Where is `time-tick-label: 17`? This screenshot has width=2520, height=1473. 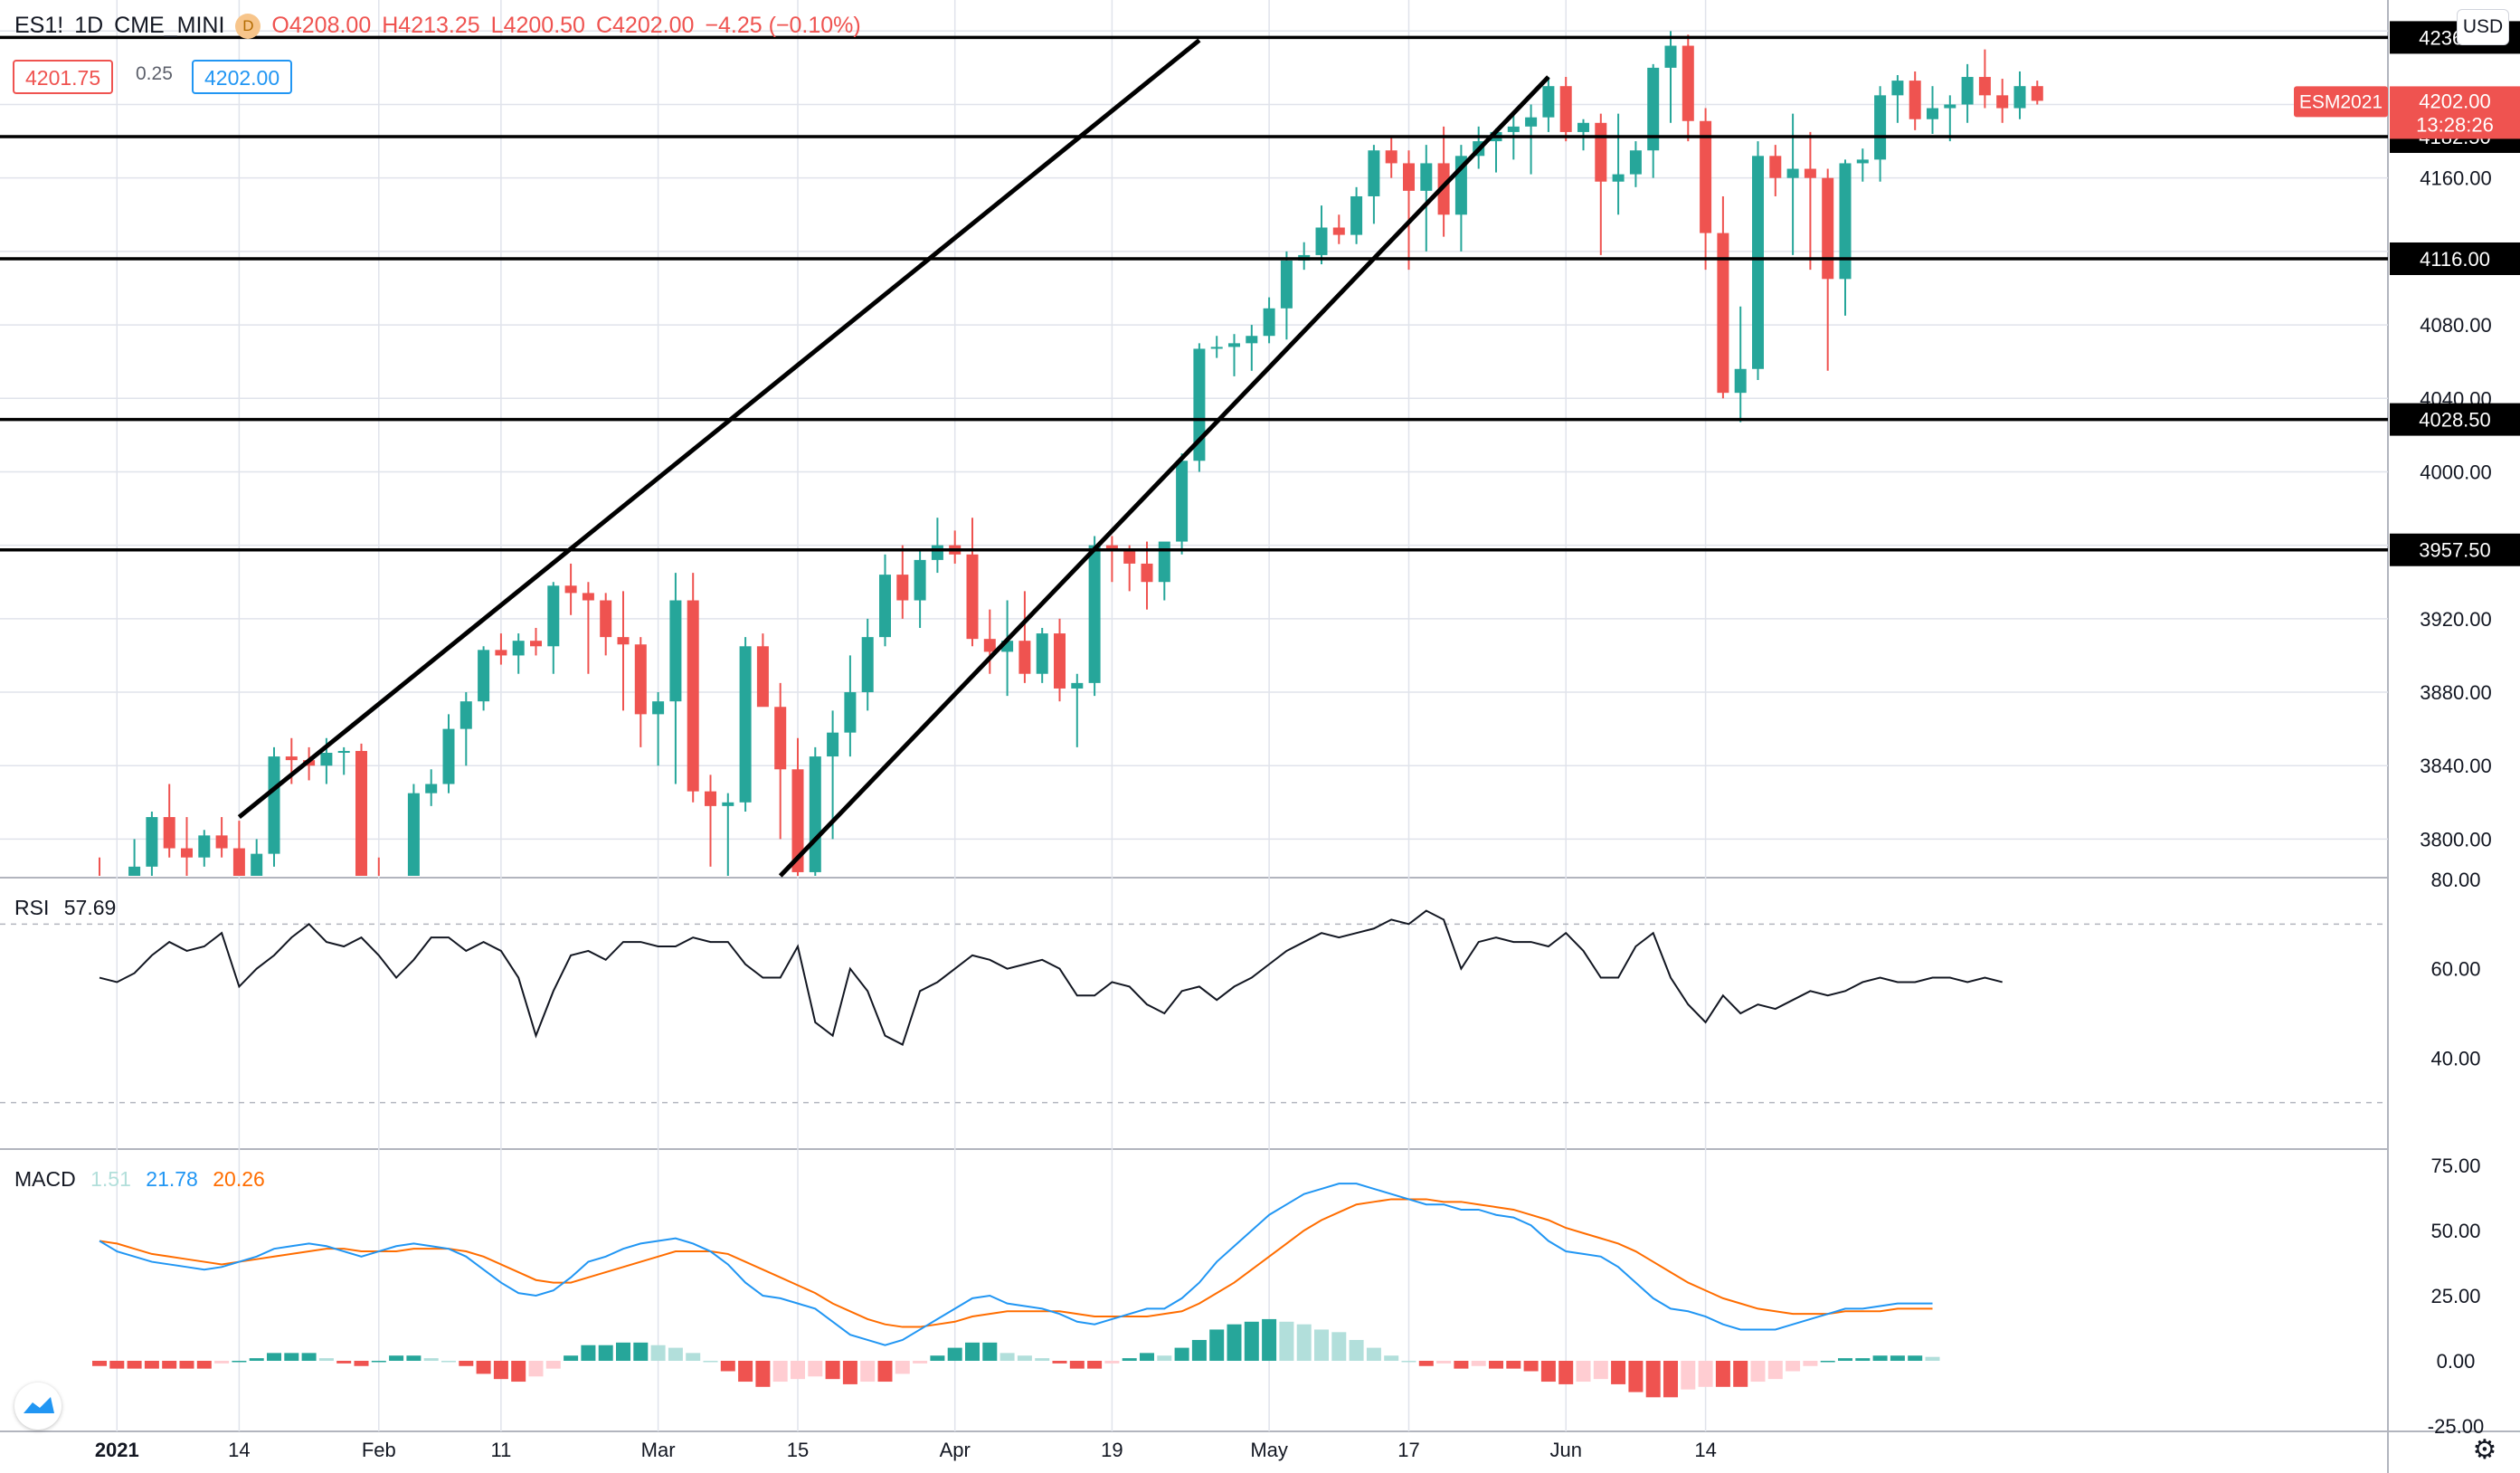 time-tick-label: 17 is located at coordinates (1408, 1450).